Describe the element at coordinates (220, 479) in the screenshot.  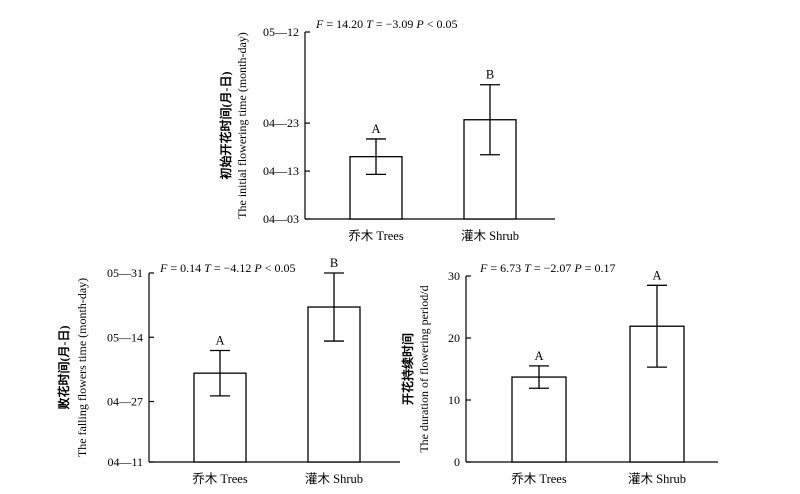
I see `panel2-category-label: 乔木 Trees` at that location.